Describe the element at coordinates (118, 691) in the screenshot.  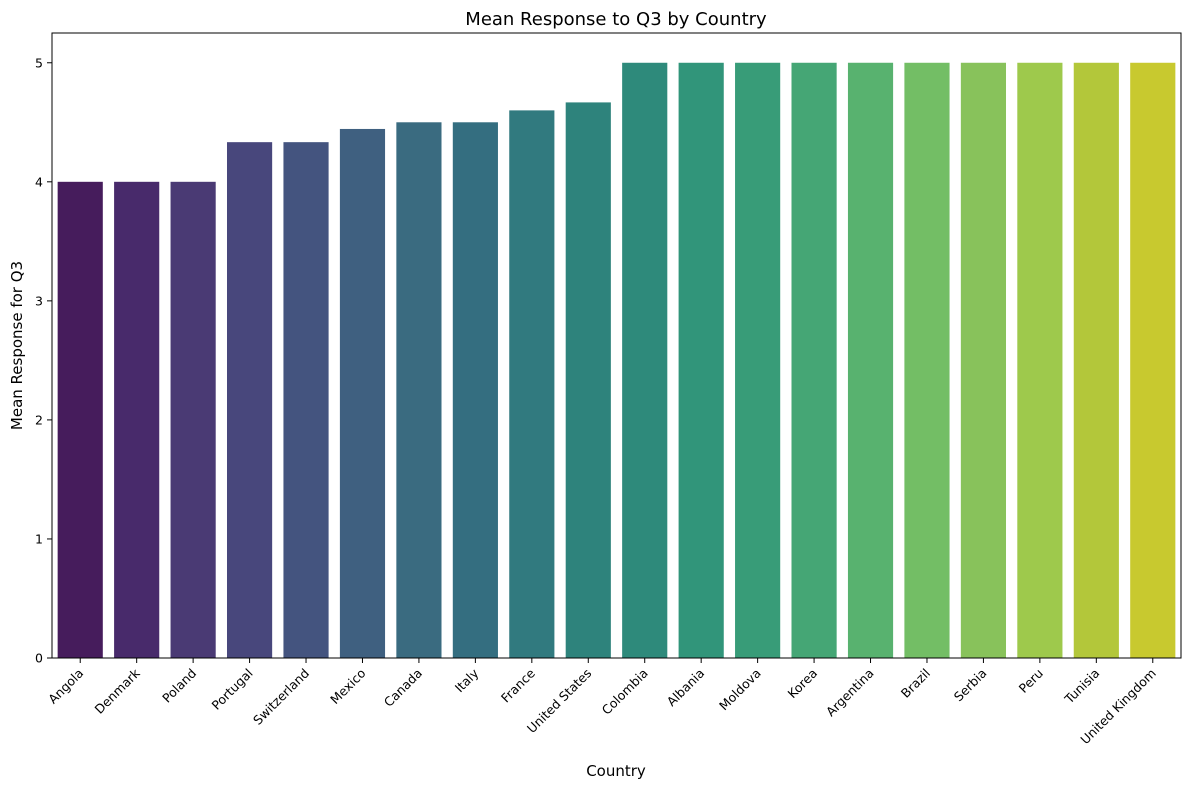
I see `x-tick-label: Denmark` at that location.